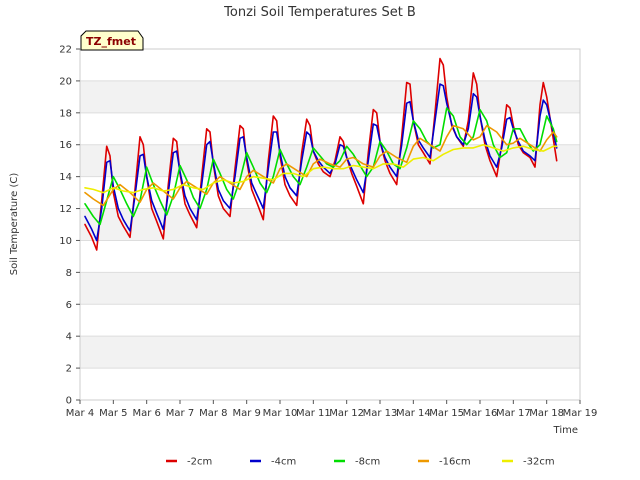  What do you see at coordinates (199, 462) in the screenshot?
I see `legend-label: -2cm` at bounding box center [199, 462].